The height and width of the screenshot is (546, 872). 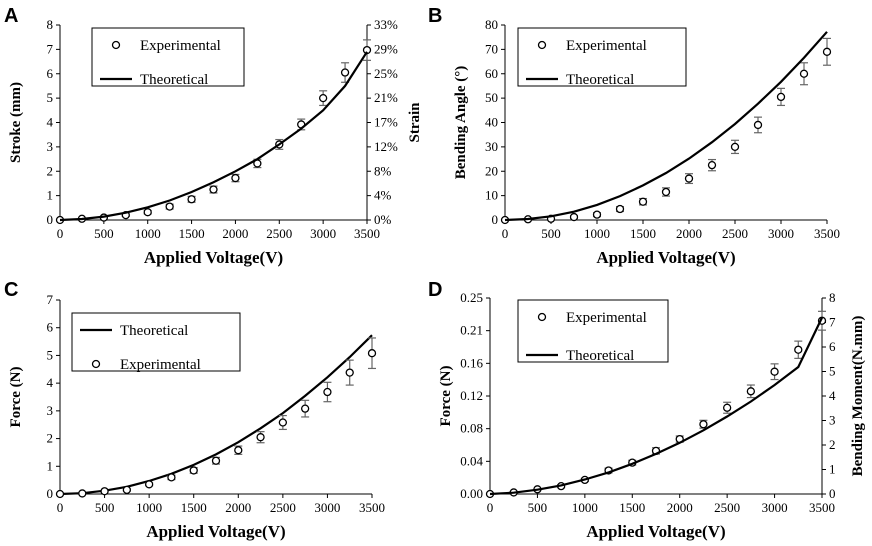 I want to click on y2-tick-label: 6, so click(x=832, y=346).